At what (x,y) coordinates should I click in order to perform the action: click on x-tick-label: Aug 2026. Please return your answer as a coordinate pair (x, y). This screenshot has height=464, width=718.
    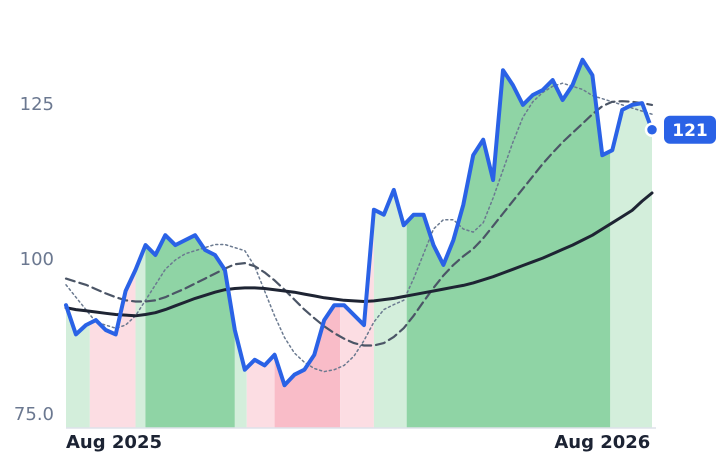
    Looking at the image, I should click on (602, 442).